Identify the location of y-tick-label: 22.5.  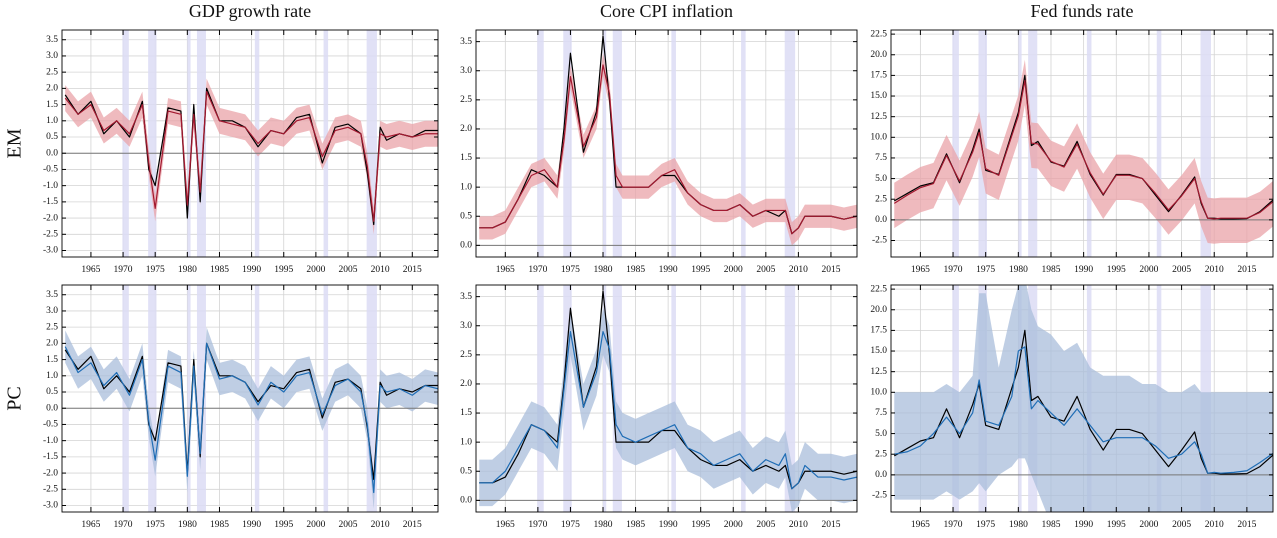
(878, 34).